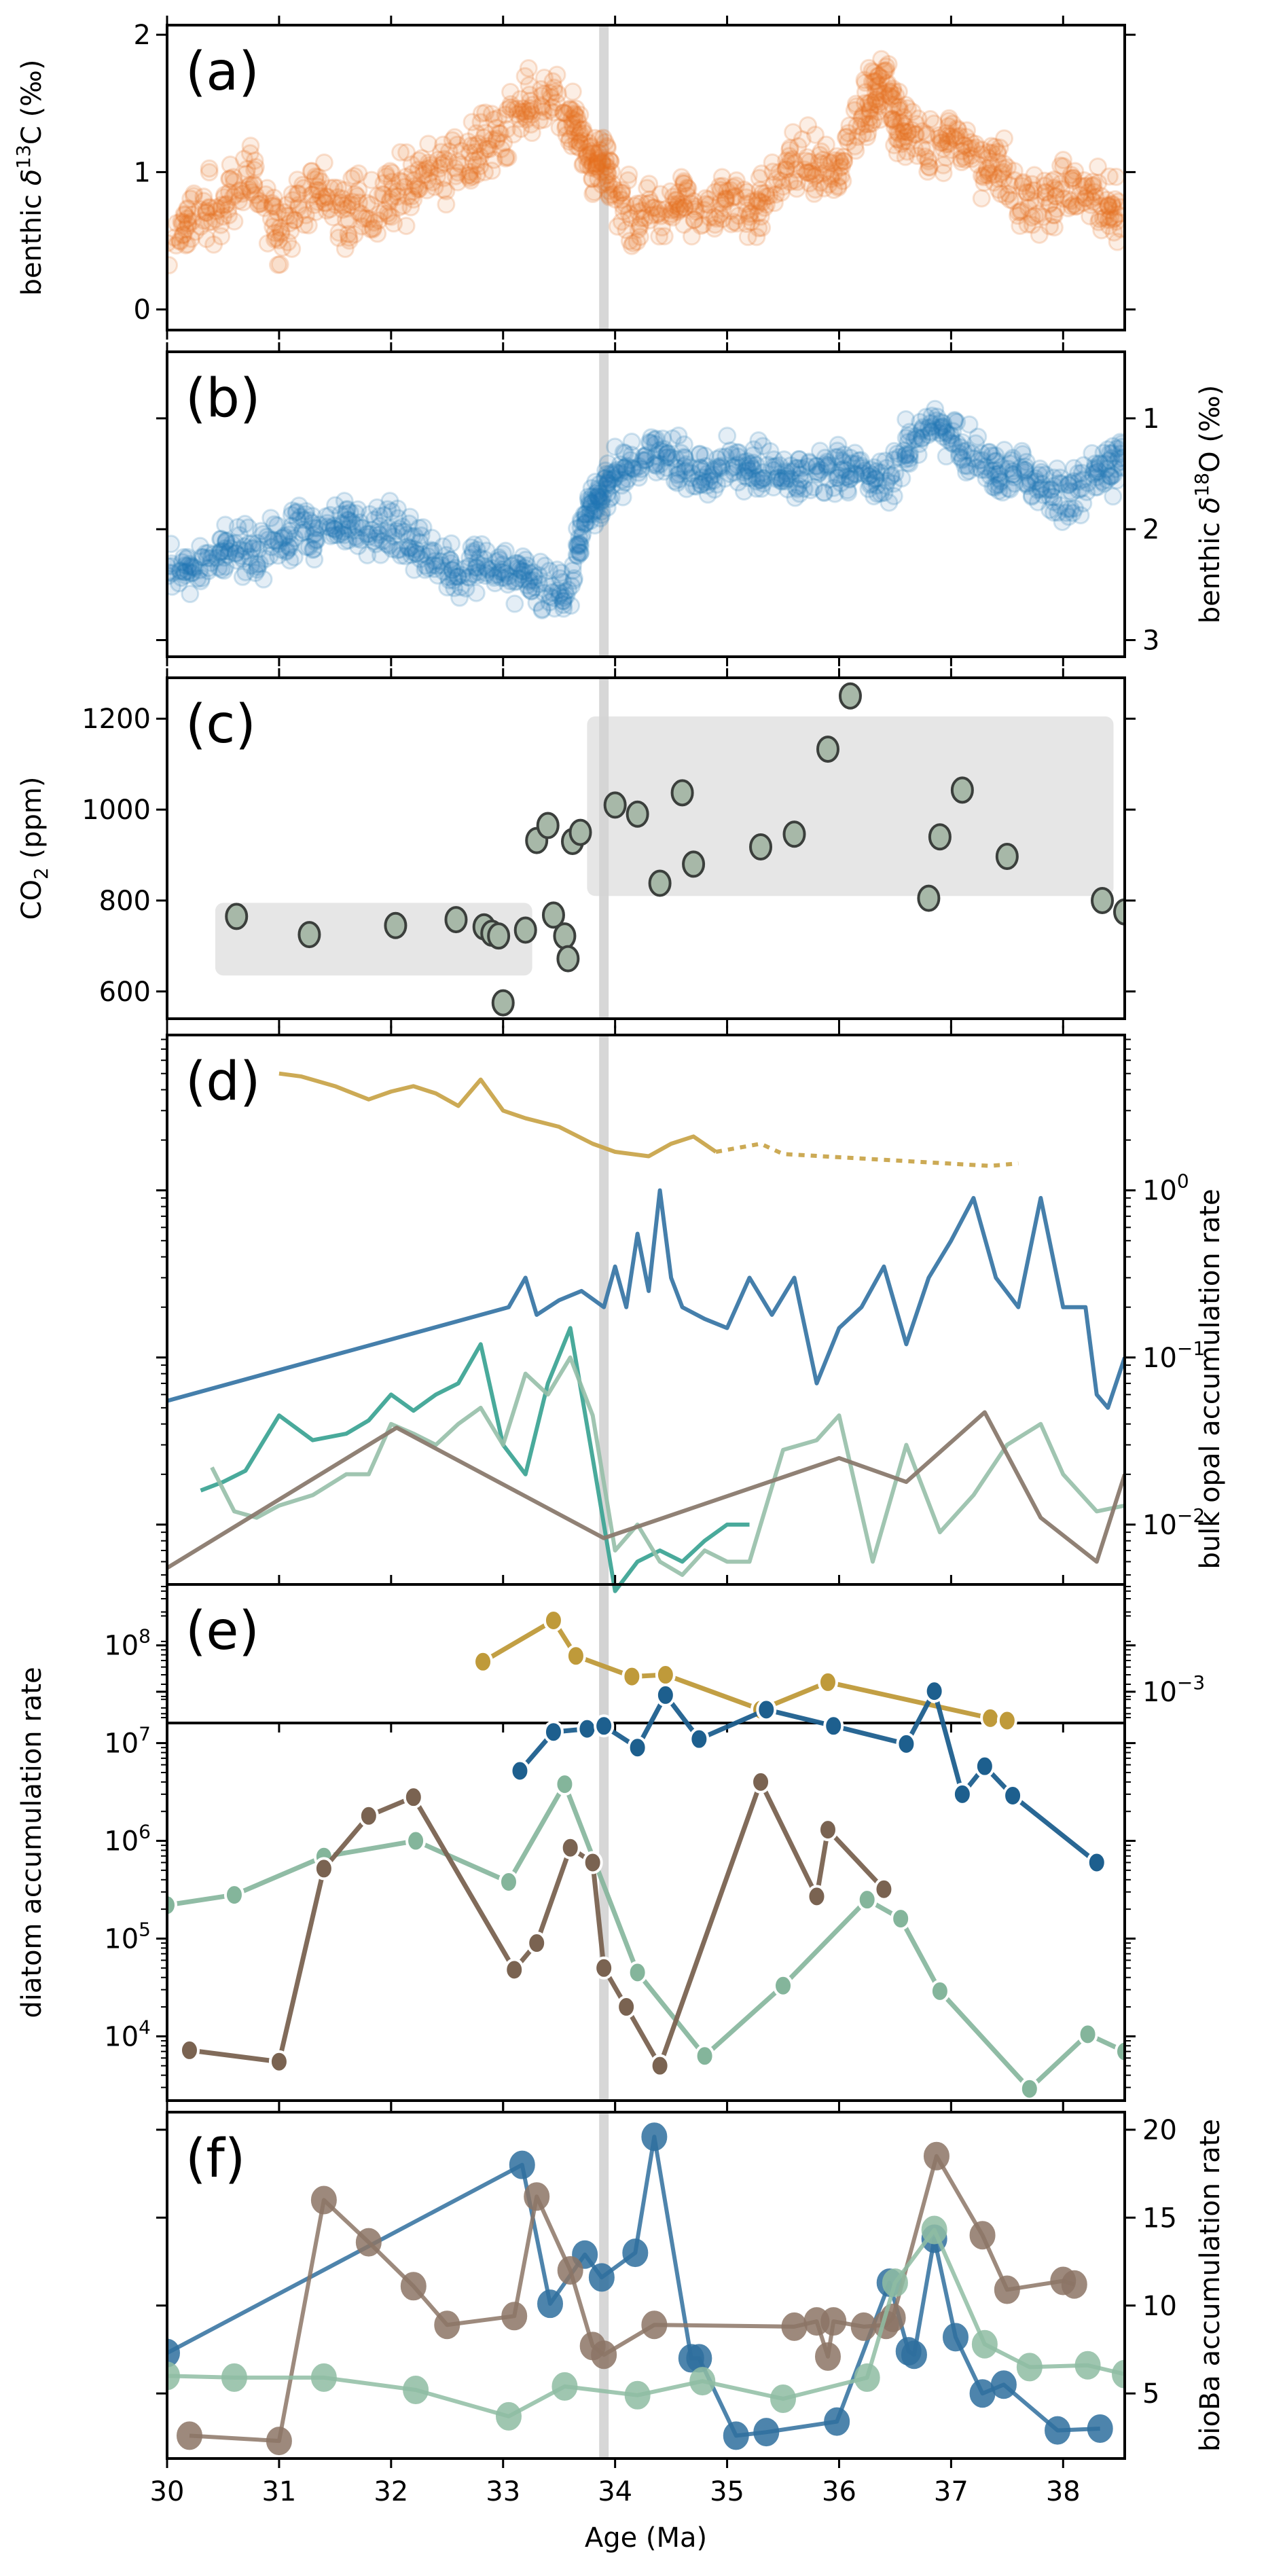  I want to click on series-line-gold, so click(497, 1115).